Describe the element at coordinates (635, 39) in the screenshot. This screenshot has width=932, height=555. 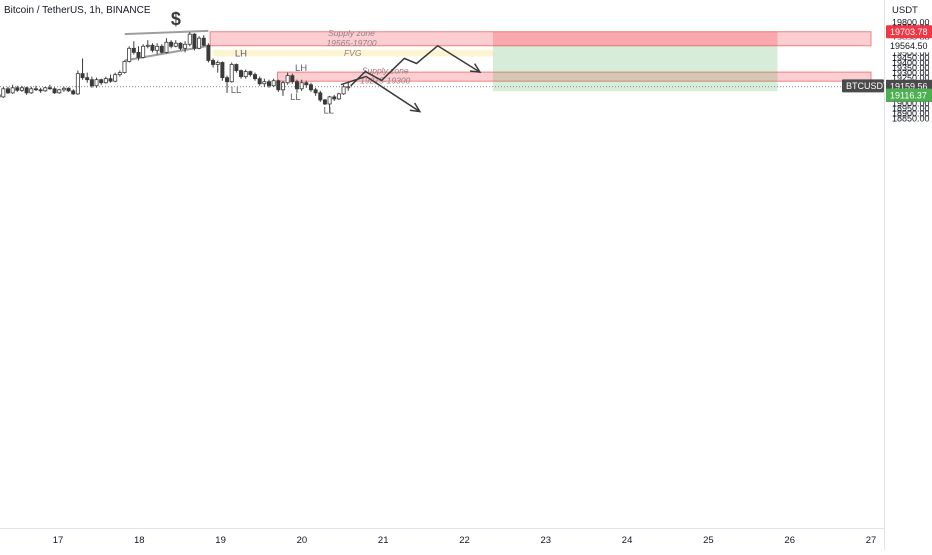
I see `position-stop-area` at that location.